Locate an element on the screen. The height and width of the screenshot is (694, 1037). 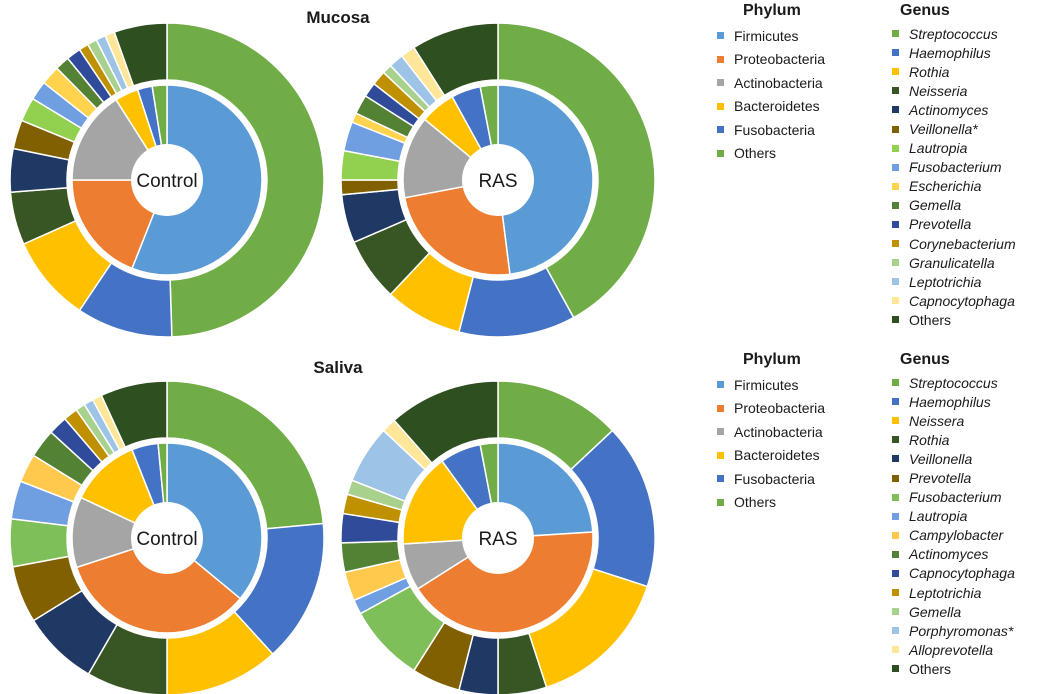
legend-label: Neisseria is located at coordinates (938, 90).